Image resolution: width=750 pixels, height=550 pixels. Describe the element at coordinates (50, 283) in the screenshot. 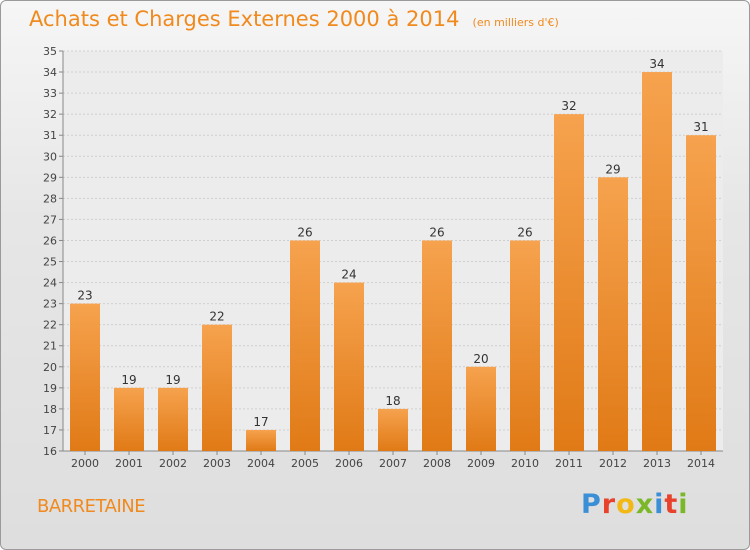

I see `y-tick-label: 24` at that location.